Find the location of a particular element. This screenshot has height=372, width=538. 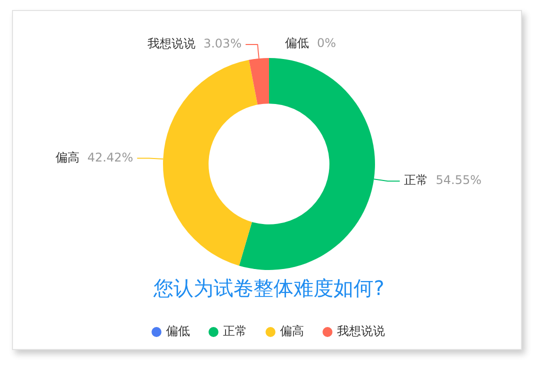

slice-label: 正常 is located at coordinates (416, 180).